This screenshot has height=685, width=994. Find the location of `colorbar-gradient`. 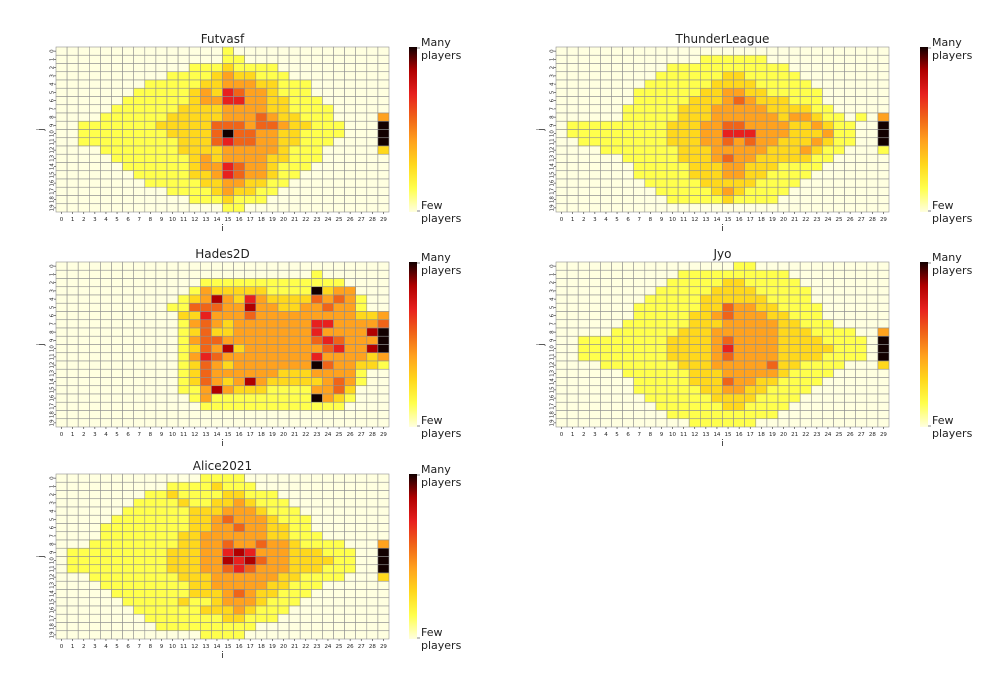

colorbar-gradient is located at coordinates (413, 556).